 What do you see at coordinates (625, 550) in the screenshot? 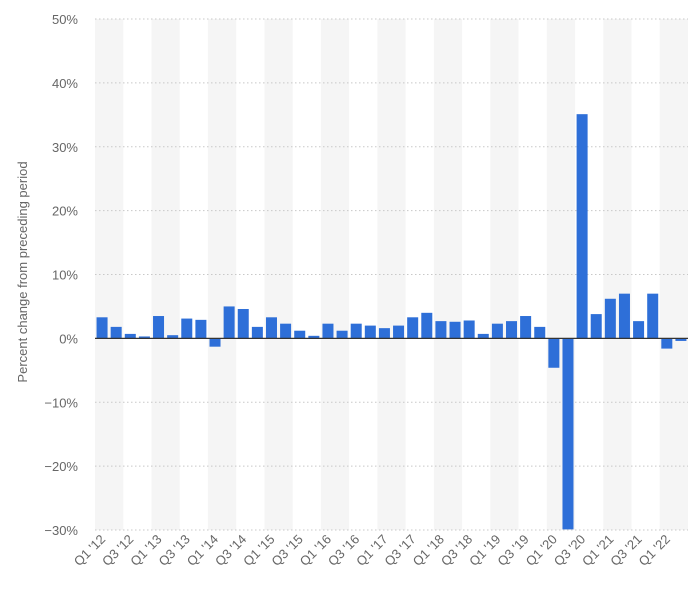
I see `x-tick-label: Q3 '21` at bounding box center [625, 550].